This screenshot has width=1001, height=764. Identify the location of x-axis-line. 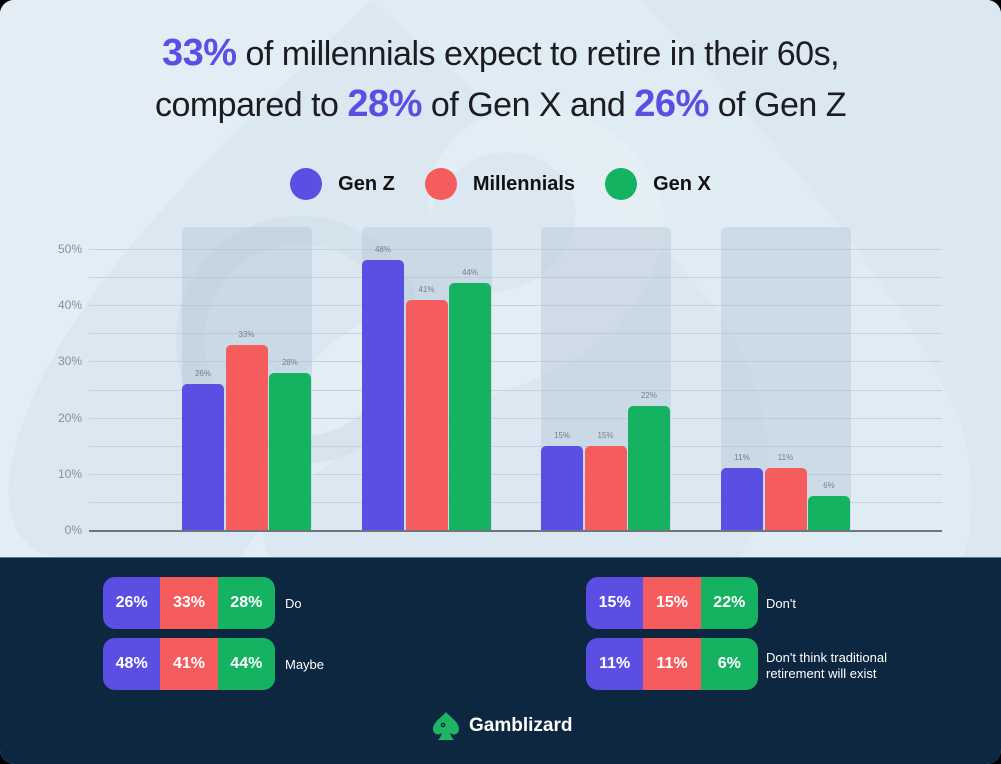
(515, 531).